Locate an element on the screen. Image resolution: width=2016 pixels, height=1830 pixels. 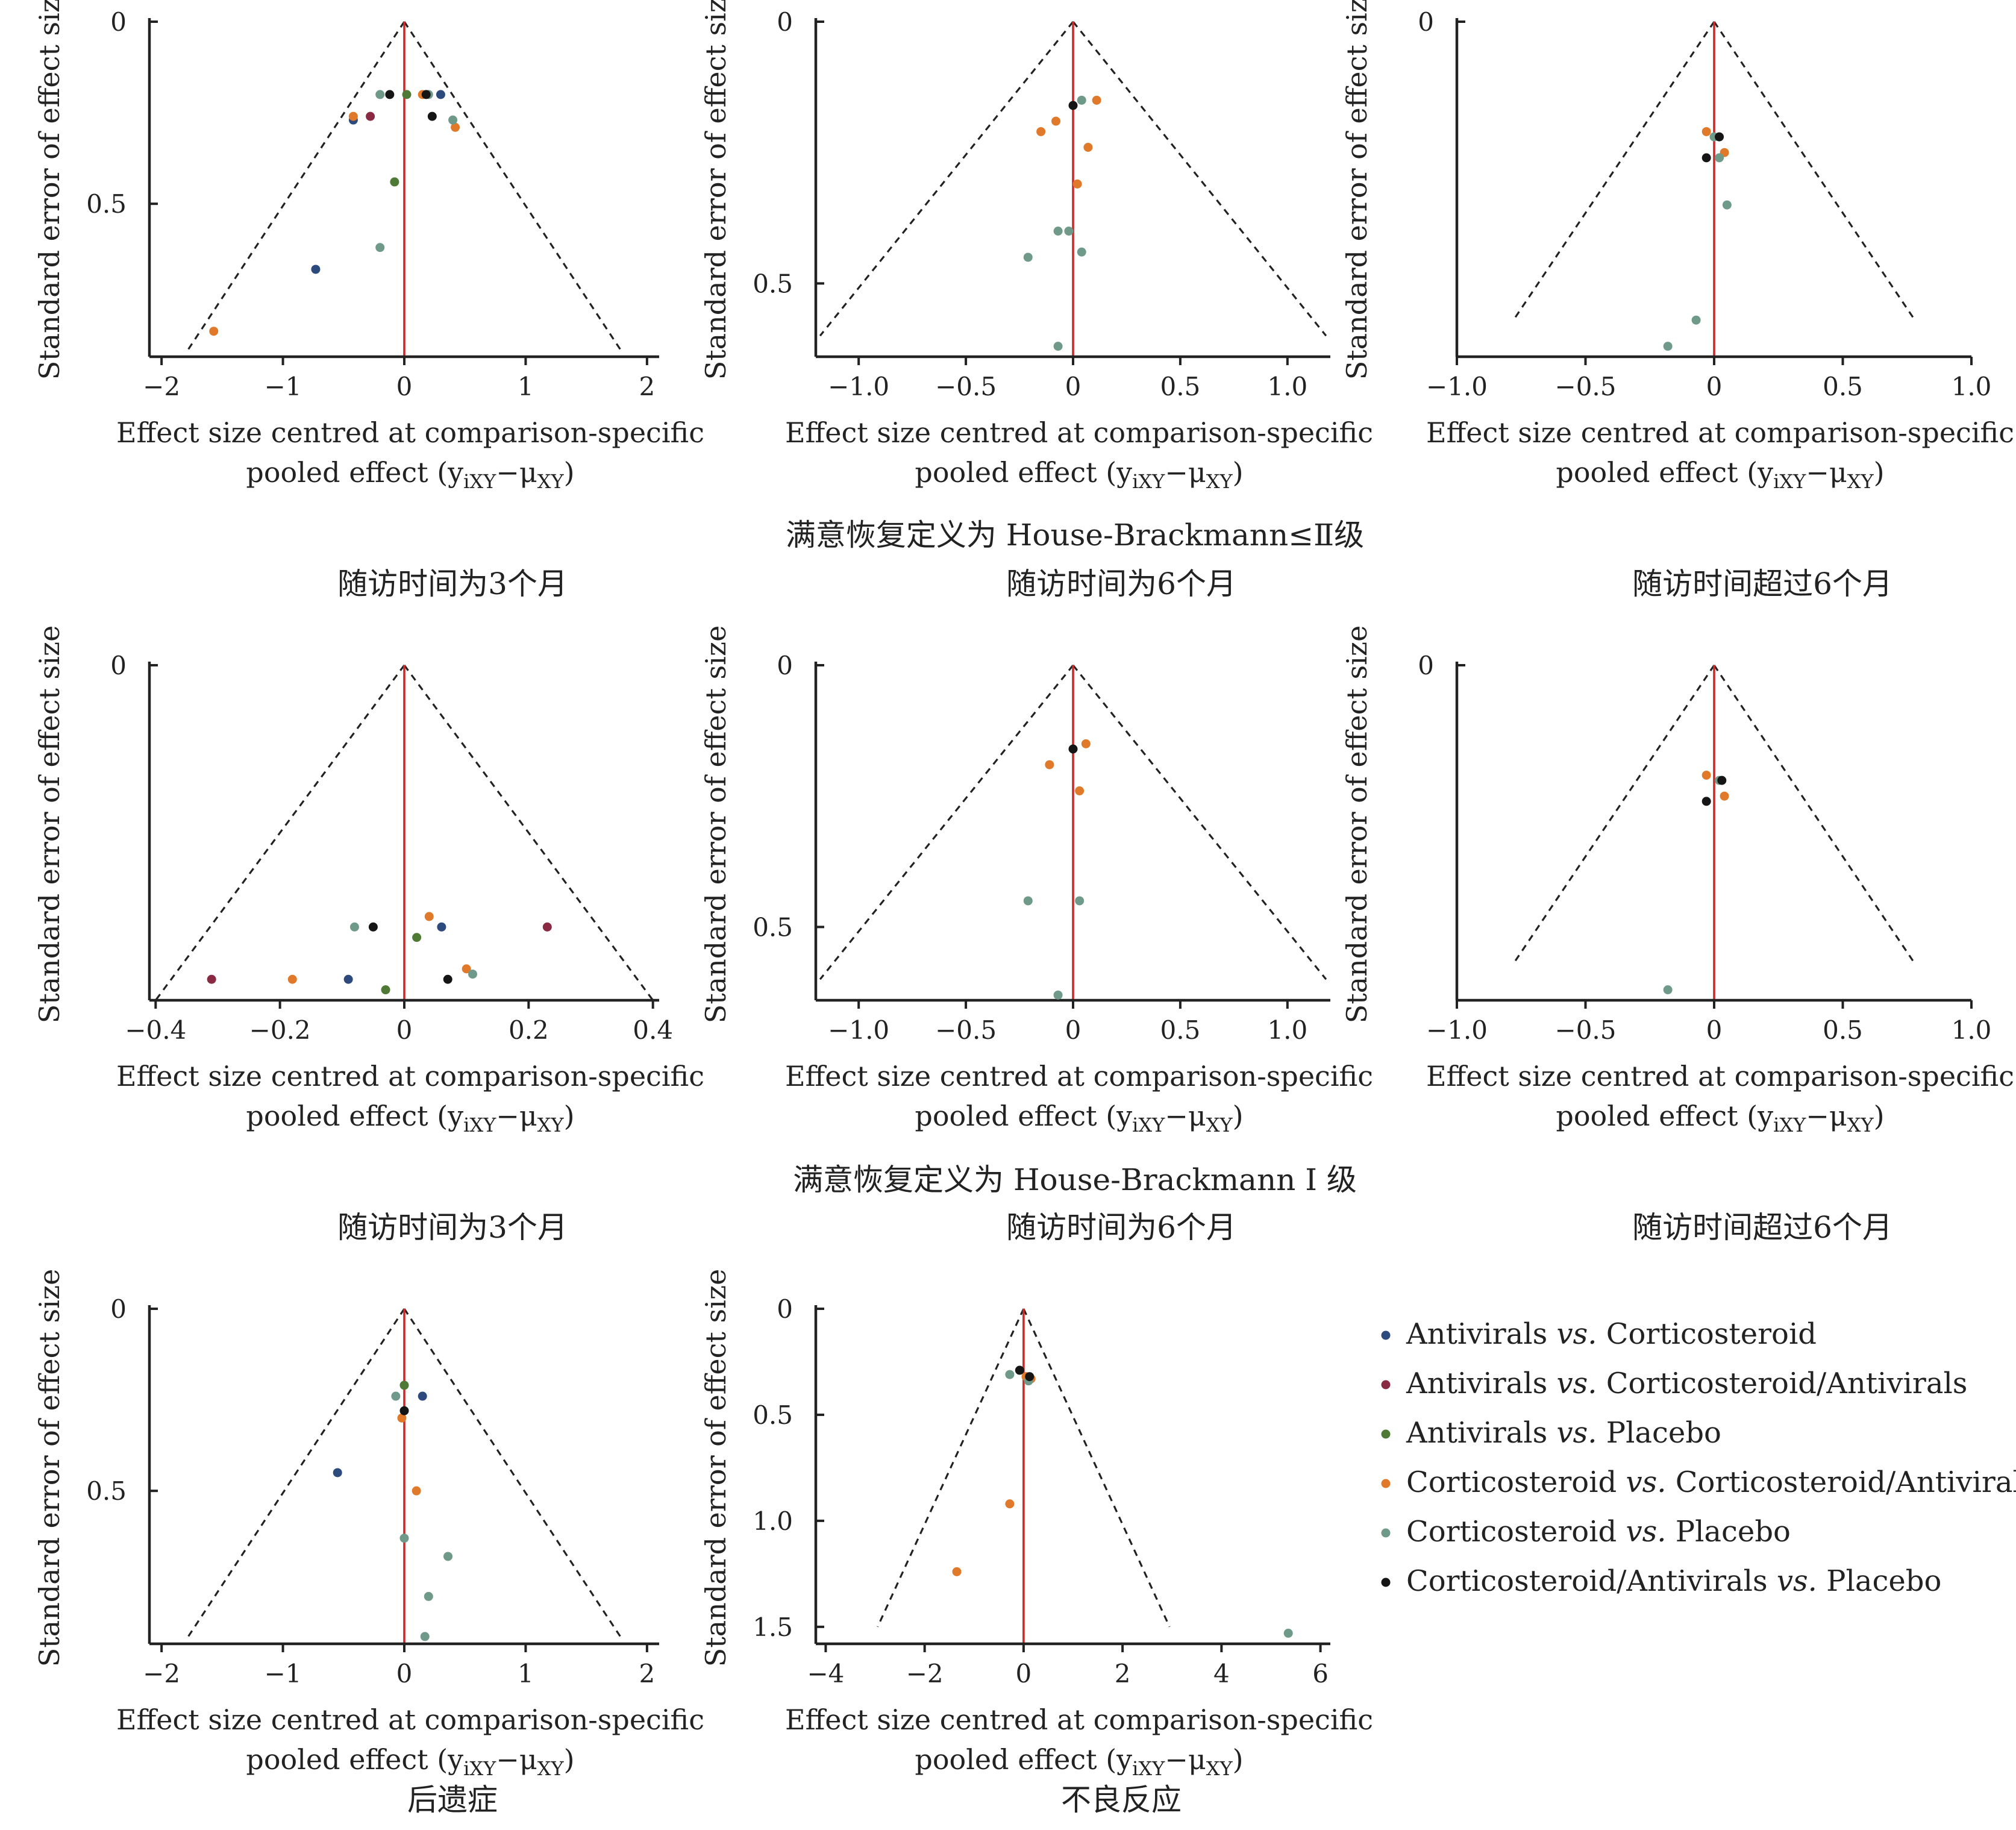
x-tick-label: −0.5 is located at coordinates (1586, 386).